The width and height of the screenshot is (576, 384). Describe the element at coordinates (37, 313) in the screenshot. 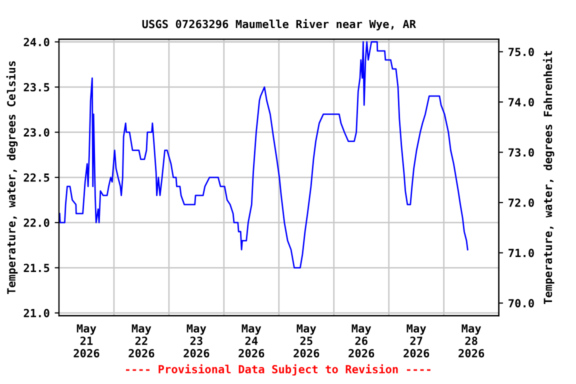

I see `y-tick-label: 21.0` at that location.